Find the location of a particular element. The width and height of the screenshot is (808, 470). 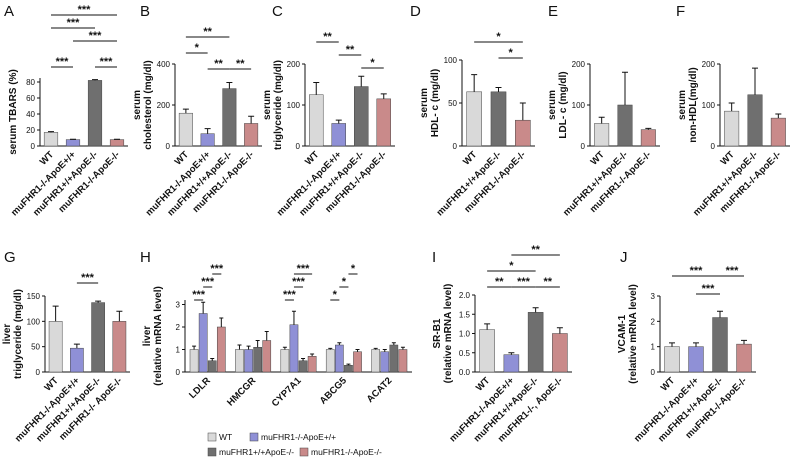

panel-letter: A is located at coordinates (9, 11).